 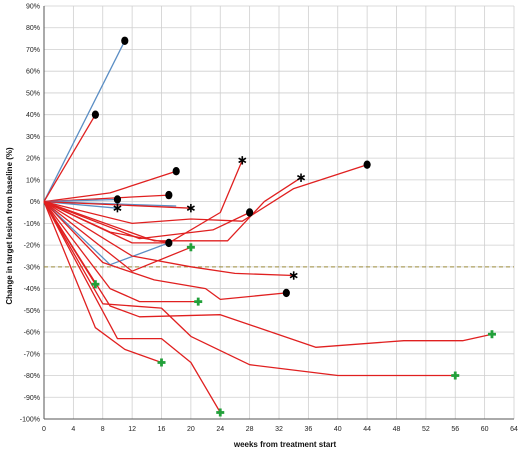 What do you see at coordinates (455, 429) in the screenshot?
I see `x-tick-label: 56` at bounding box center [455, 429].